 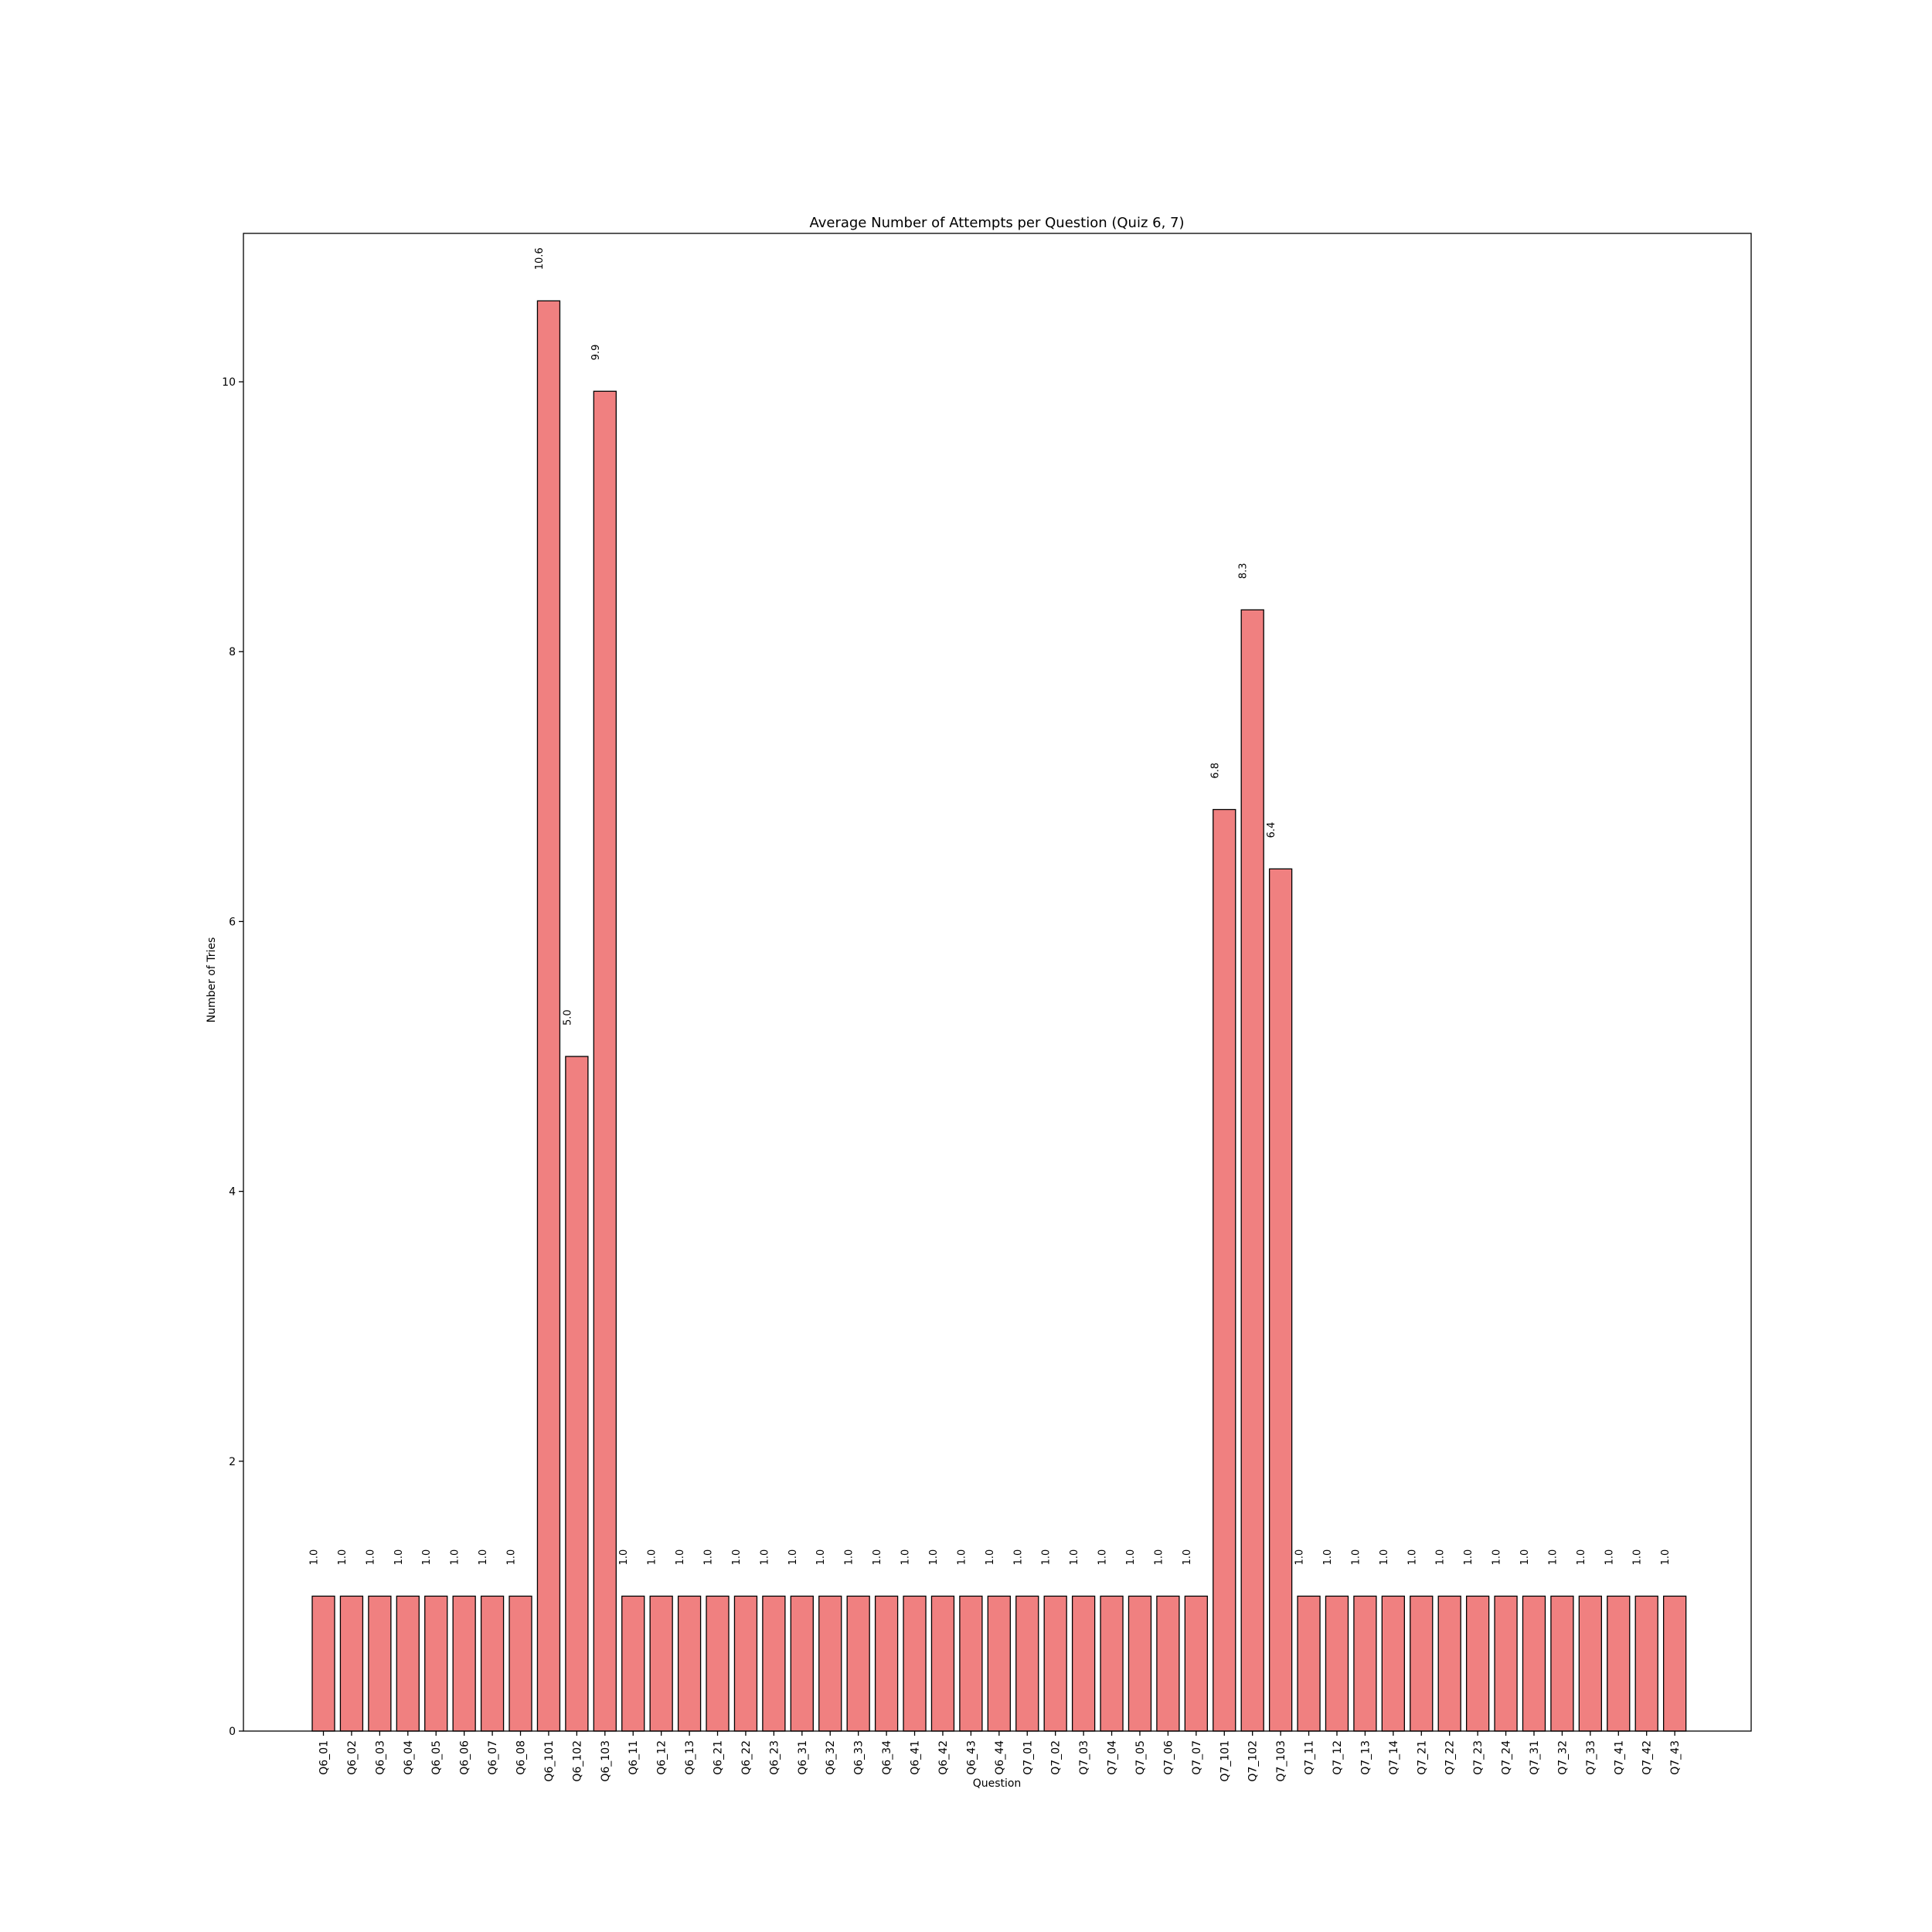 I want to click on x-tick-label: Q6_03, so click(x=380, y=1757).